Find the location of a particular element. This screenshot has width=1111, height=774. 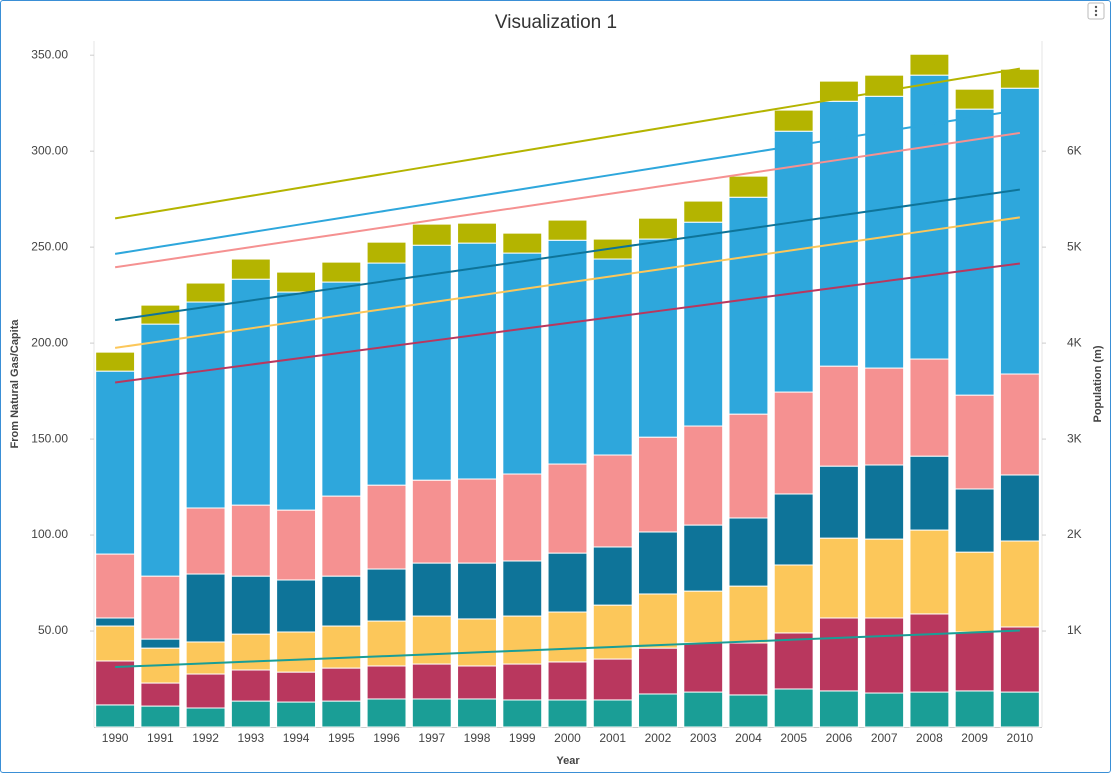

x-tick-label: 2002 is located at coordinates (658, 738).